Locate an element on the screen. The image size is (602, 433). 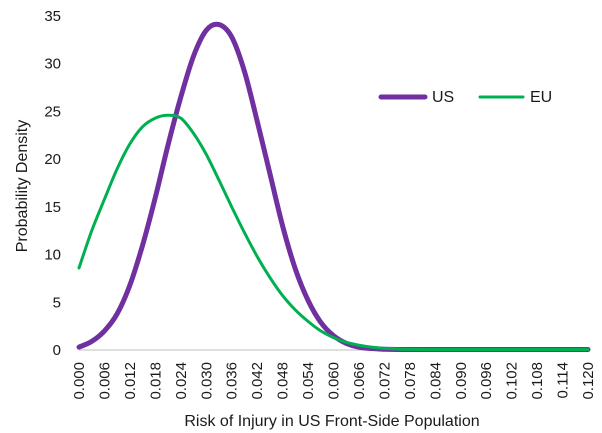
x-tick-label: 0.072 is located at coordinates (384, 381).